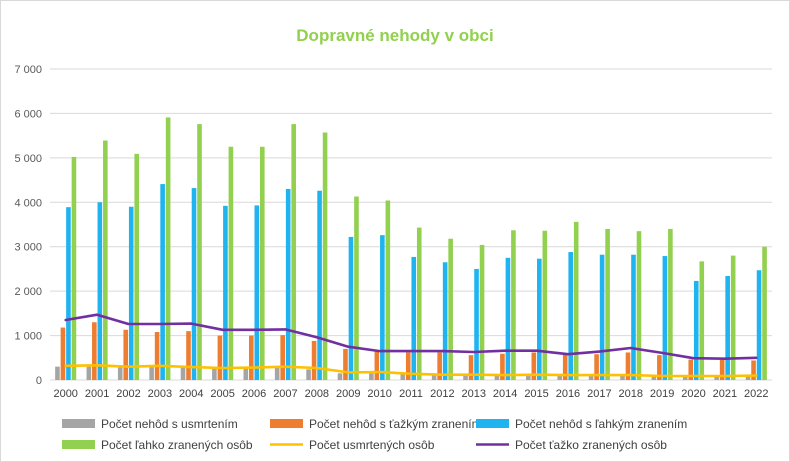 This screenshot has width=790, height=462. What do you see at coordinates (191, 394) in the screenshot?
I see `x-tick-label: 2004` at bounding box center [191, 394].